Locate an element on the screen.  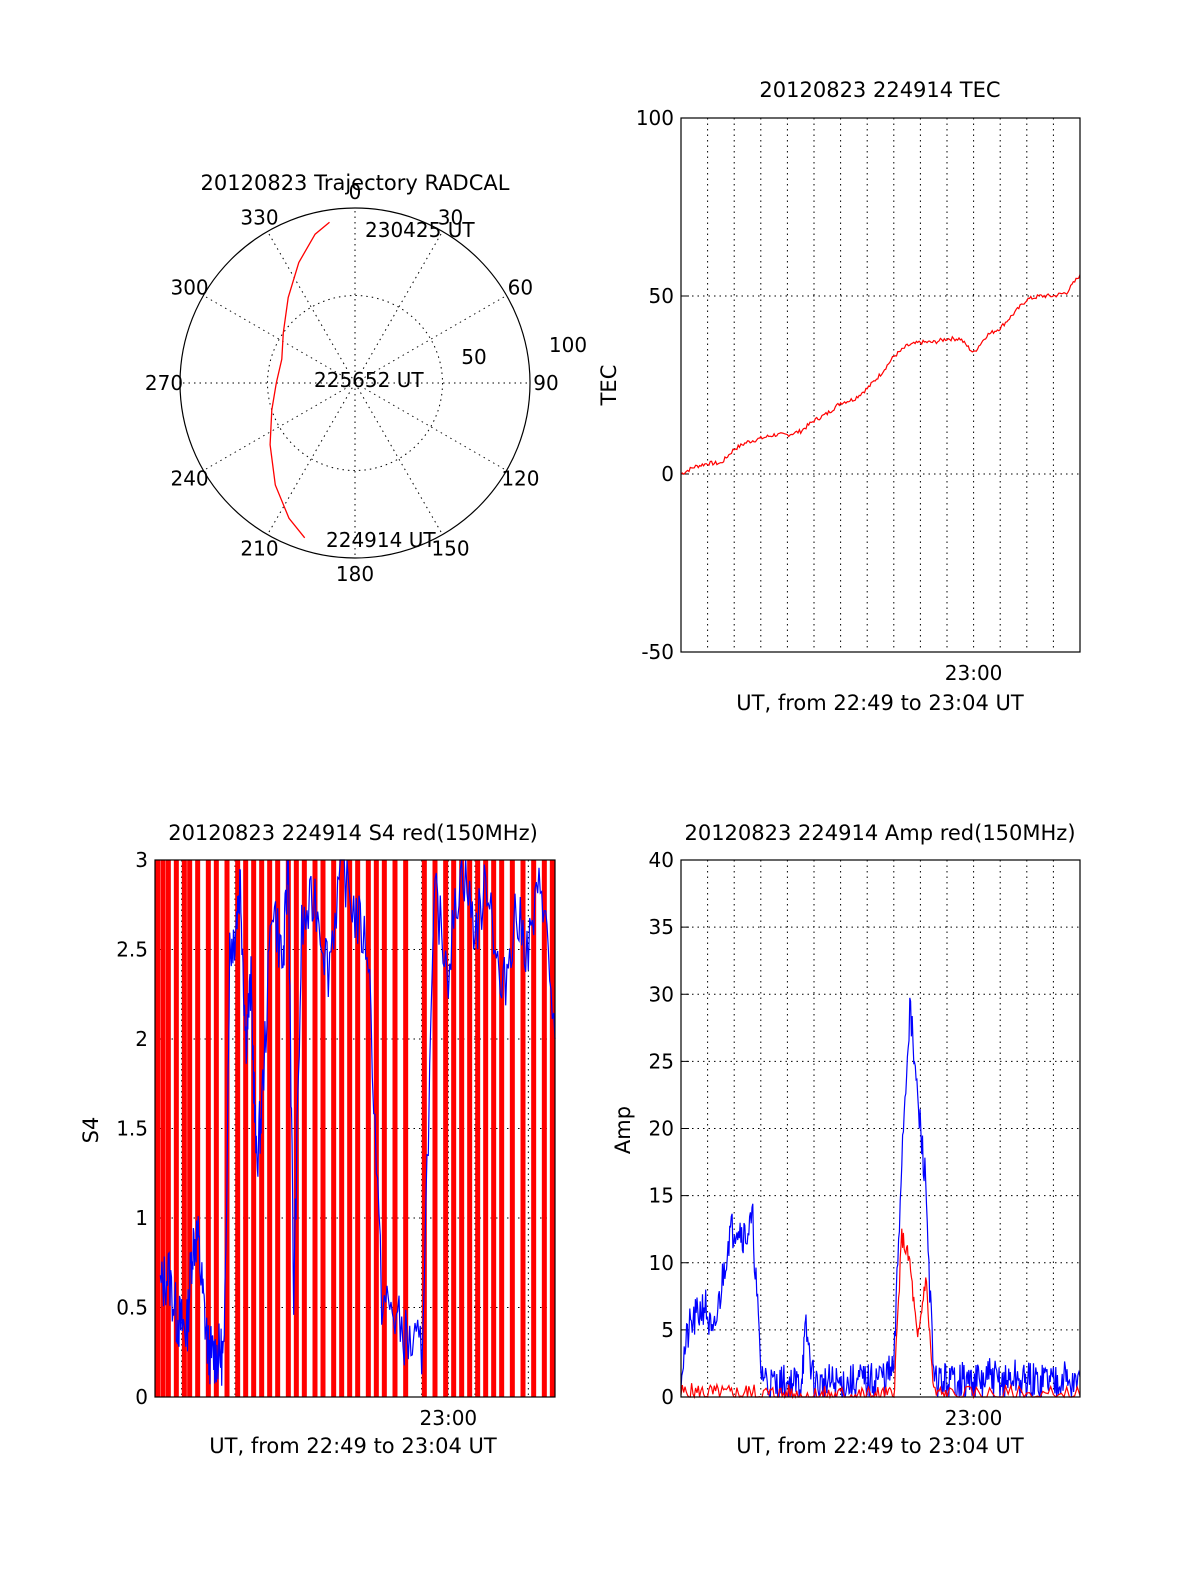
amp-y-tick-label: 40 is located at coordinates (661, 860).